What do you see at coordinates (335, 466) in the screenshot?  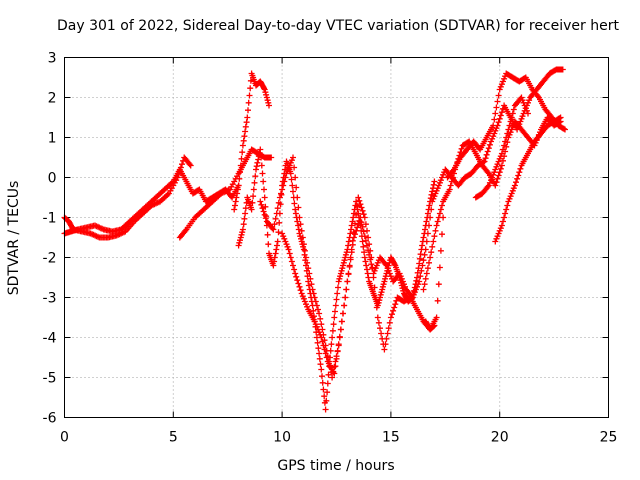 I see `x-axis-label: GPS time / hours` at bounding box center [335, 466].